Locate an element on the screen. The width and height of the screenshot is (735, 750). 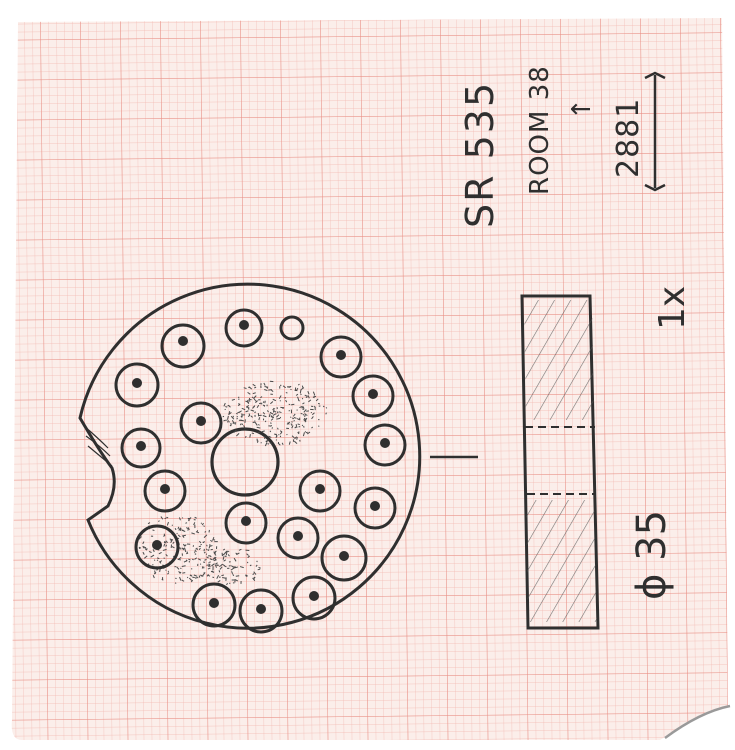
diameter-label: ϕ 35 is located at coordinates (652, 555).